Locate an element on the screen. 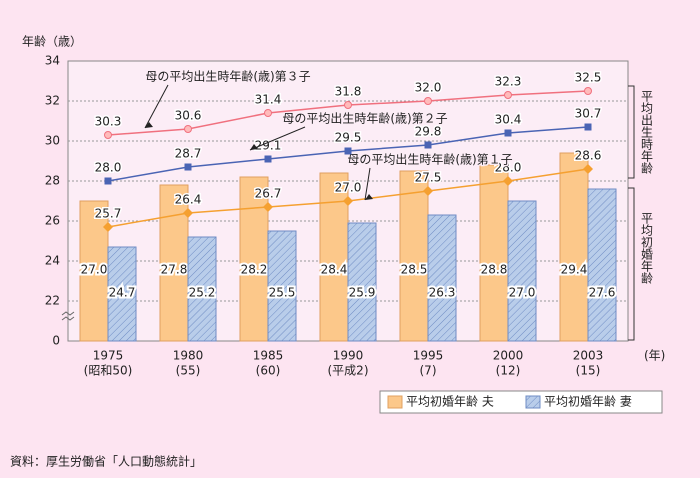 The height and width of the screenshot is (478, 700). point-value-label: 30.4 is located at coordinates (508, 120).